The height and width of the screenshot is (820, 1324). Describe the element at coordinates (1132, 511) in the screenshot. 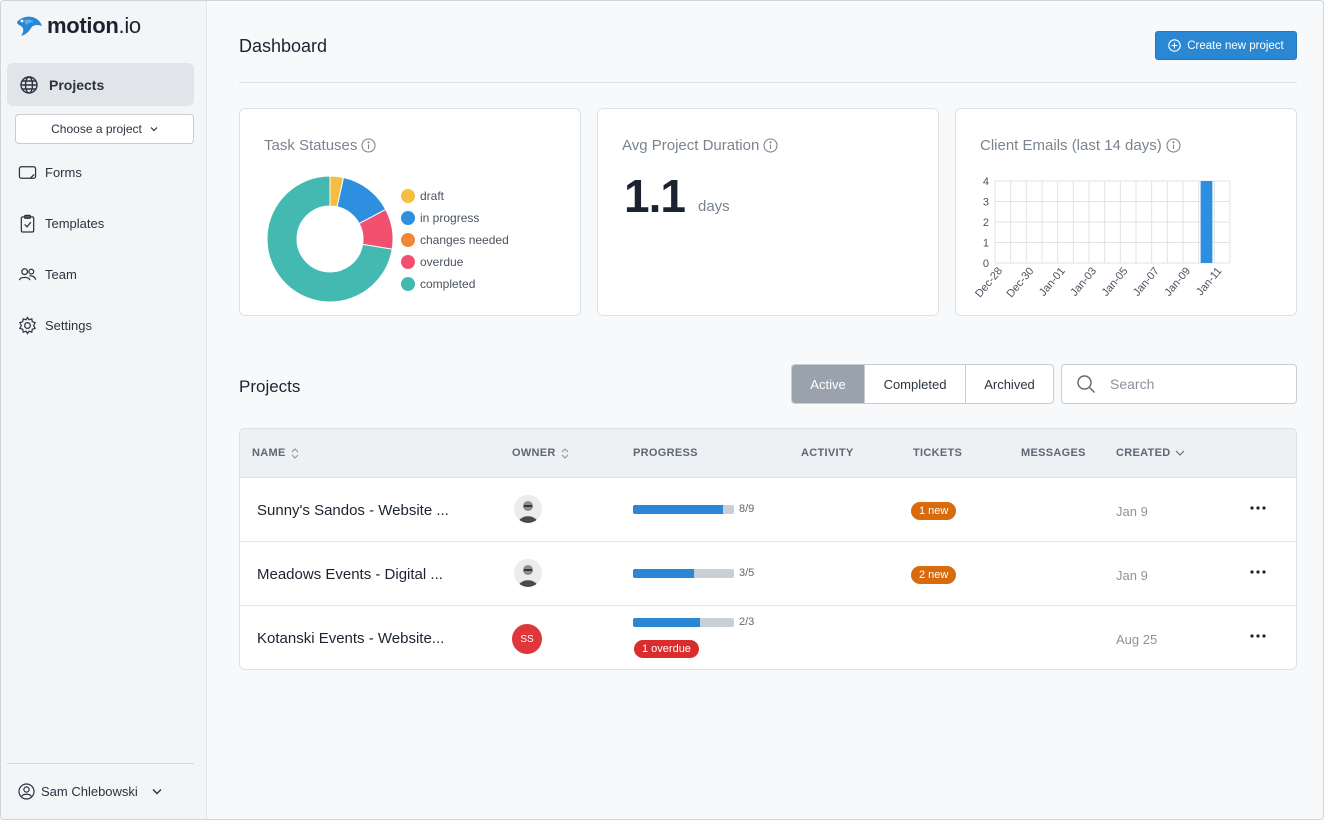

I see `created-date: Jan 9` at that location.